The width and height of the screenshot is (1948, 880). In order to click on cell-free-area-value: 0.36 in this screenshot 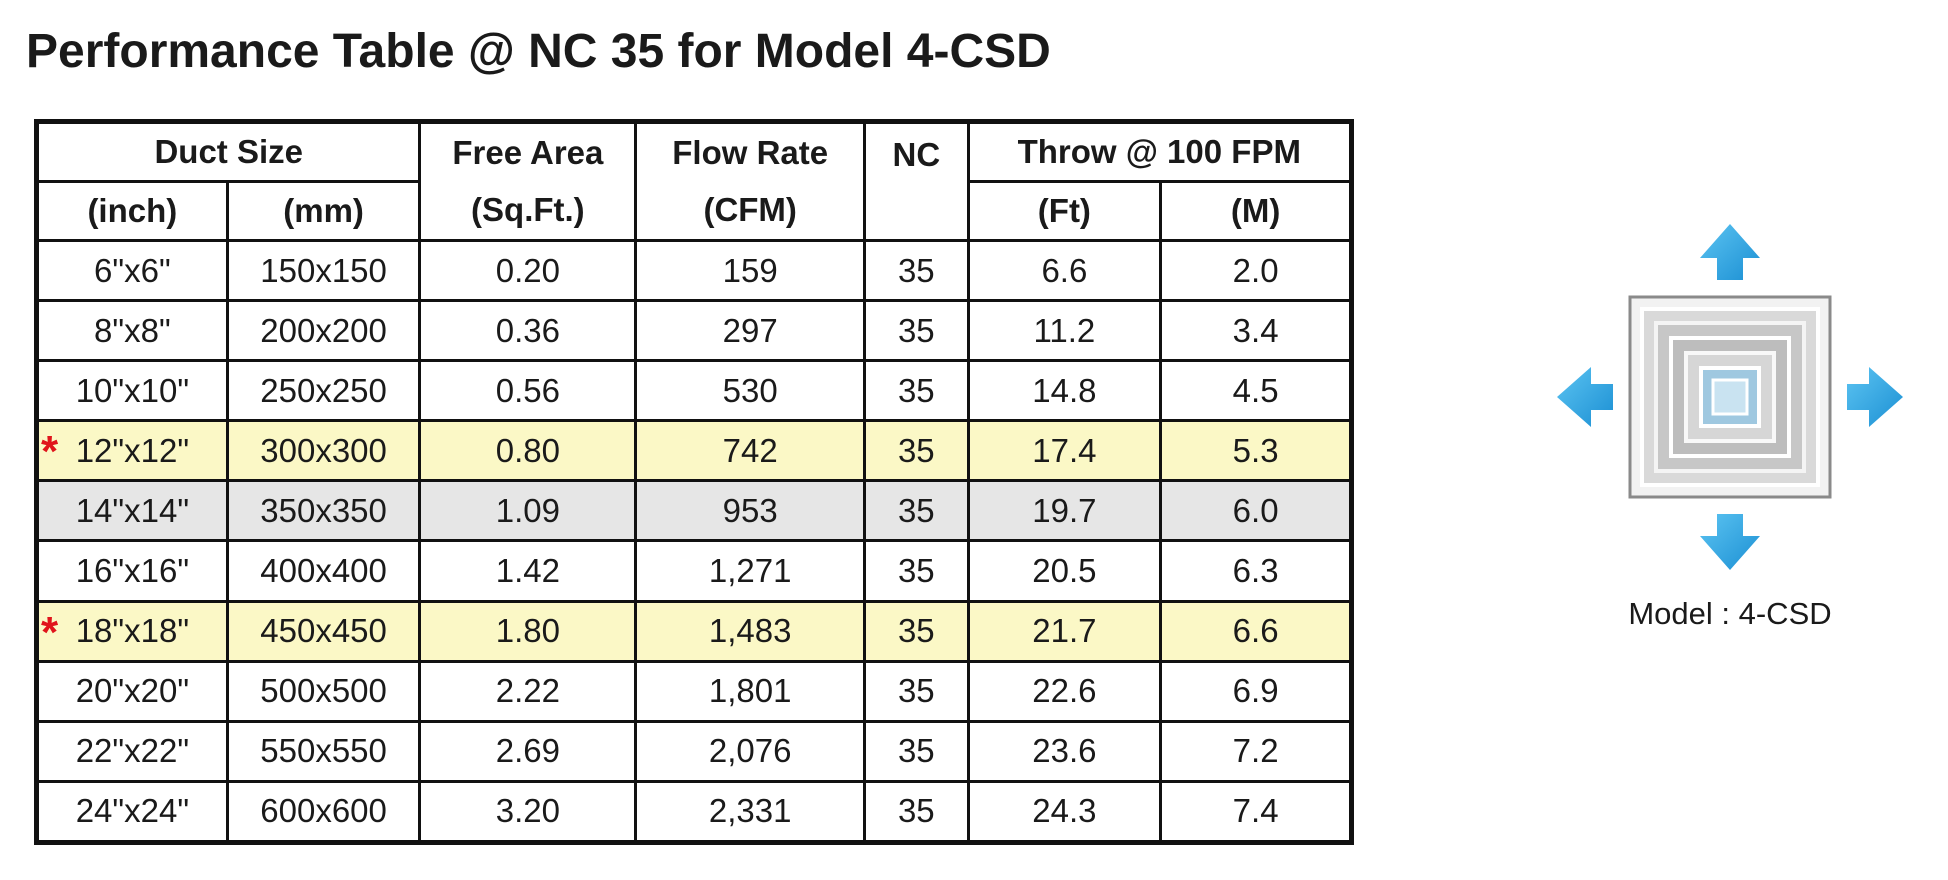, I will do `click(527, 330)`.